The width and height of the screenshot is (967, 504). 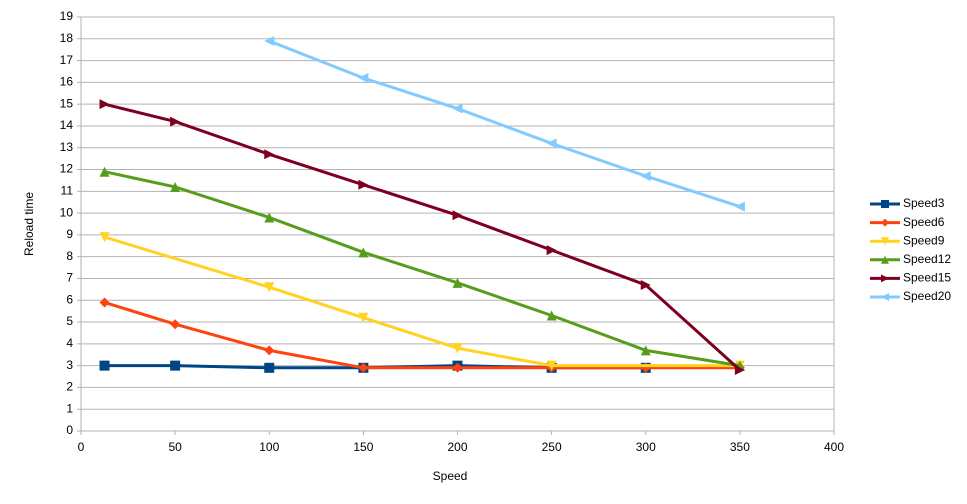 What do you see at coordinates (69, 278) in the screenshot?
I see `y-tick-label: 7` at bounding box center [69, 278].